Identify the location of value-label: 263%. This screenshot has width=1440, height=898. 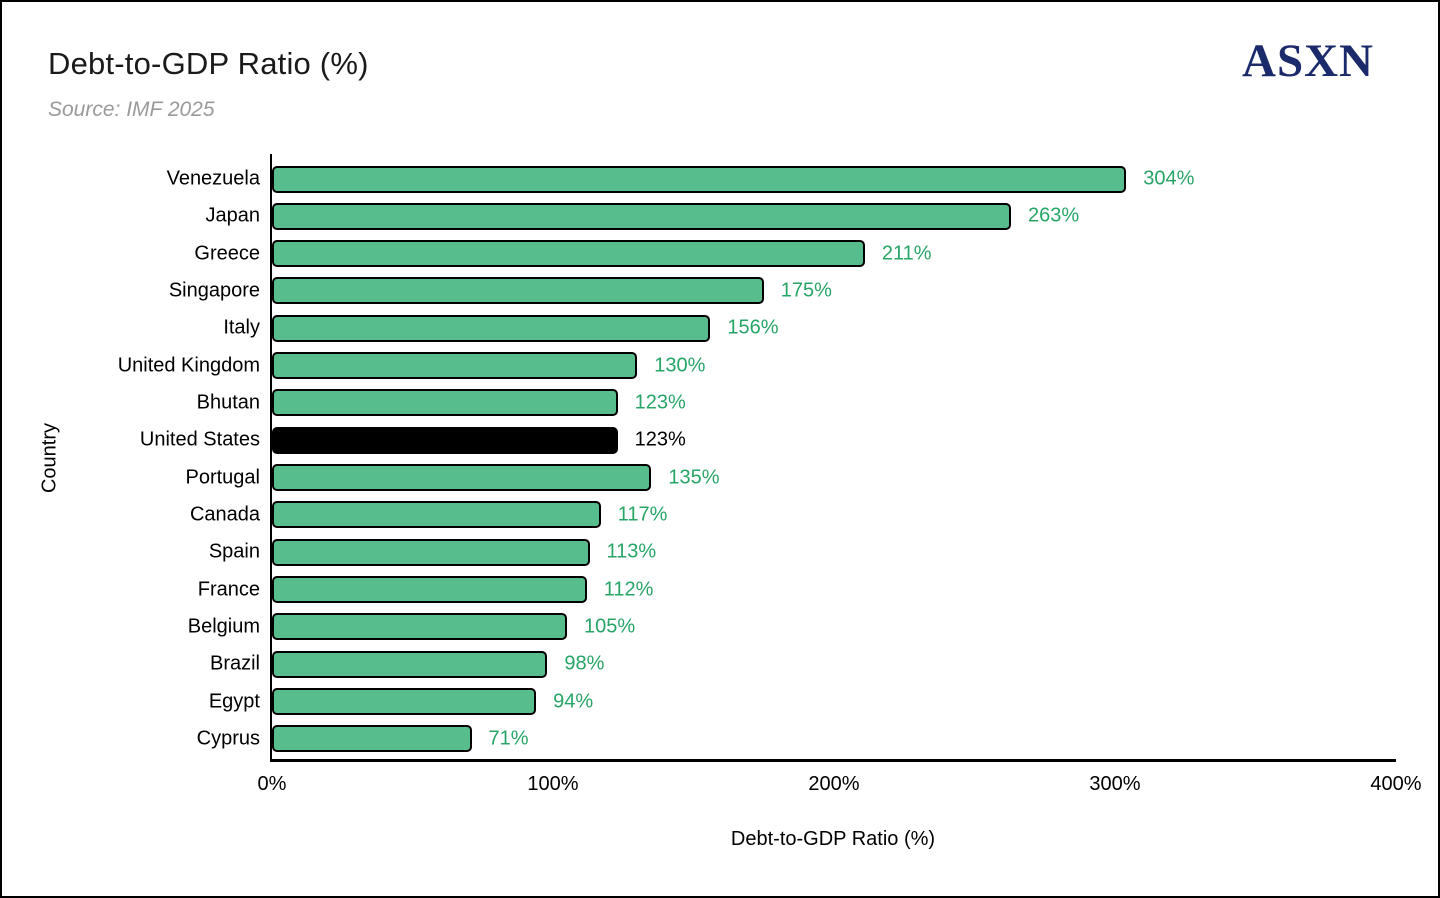
(1054, 215).